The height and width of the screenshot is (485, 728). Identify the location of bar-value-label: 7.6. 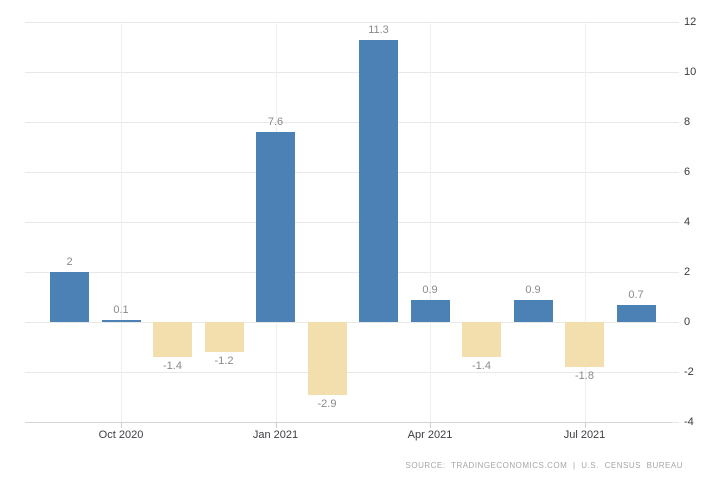
(275, 122).